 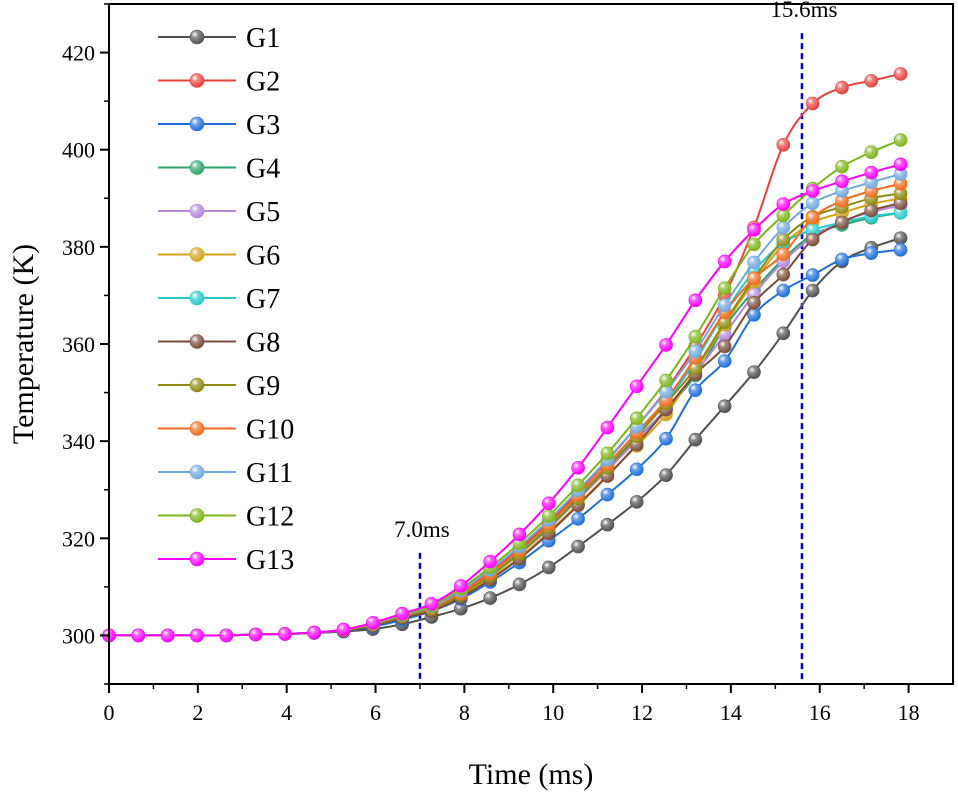 What do you see at coordinates (219, 386) in the screenshot?
I see `legend-item-g9: G9` at bounding box center [219, 386].